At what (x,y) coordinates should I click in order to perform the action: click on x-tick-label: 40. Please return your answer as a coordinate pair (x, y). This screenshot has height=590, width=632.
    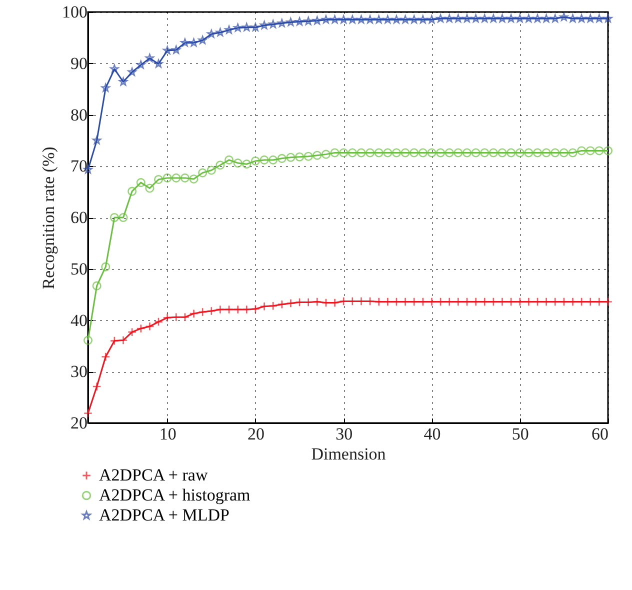
    Looking at the image, I should click on (432, 434).